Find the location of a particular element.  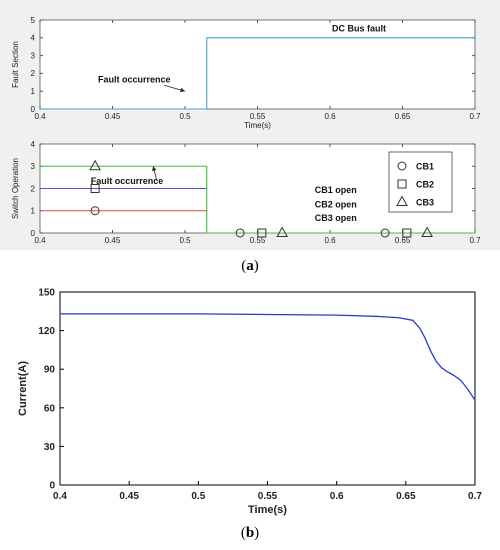

x-tick-label-2-6: 0.7 is located at coordinates (475, 496).